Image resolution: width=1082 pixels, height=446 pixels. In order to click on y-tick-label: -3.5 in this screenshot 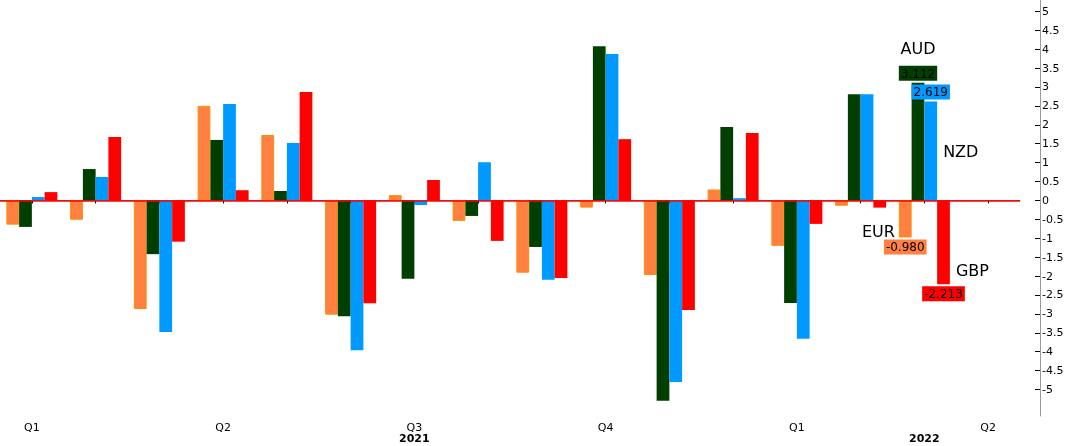, I will do `click(1053, 333)`.